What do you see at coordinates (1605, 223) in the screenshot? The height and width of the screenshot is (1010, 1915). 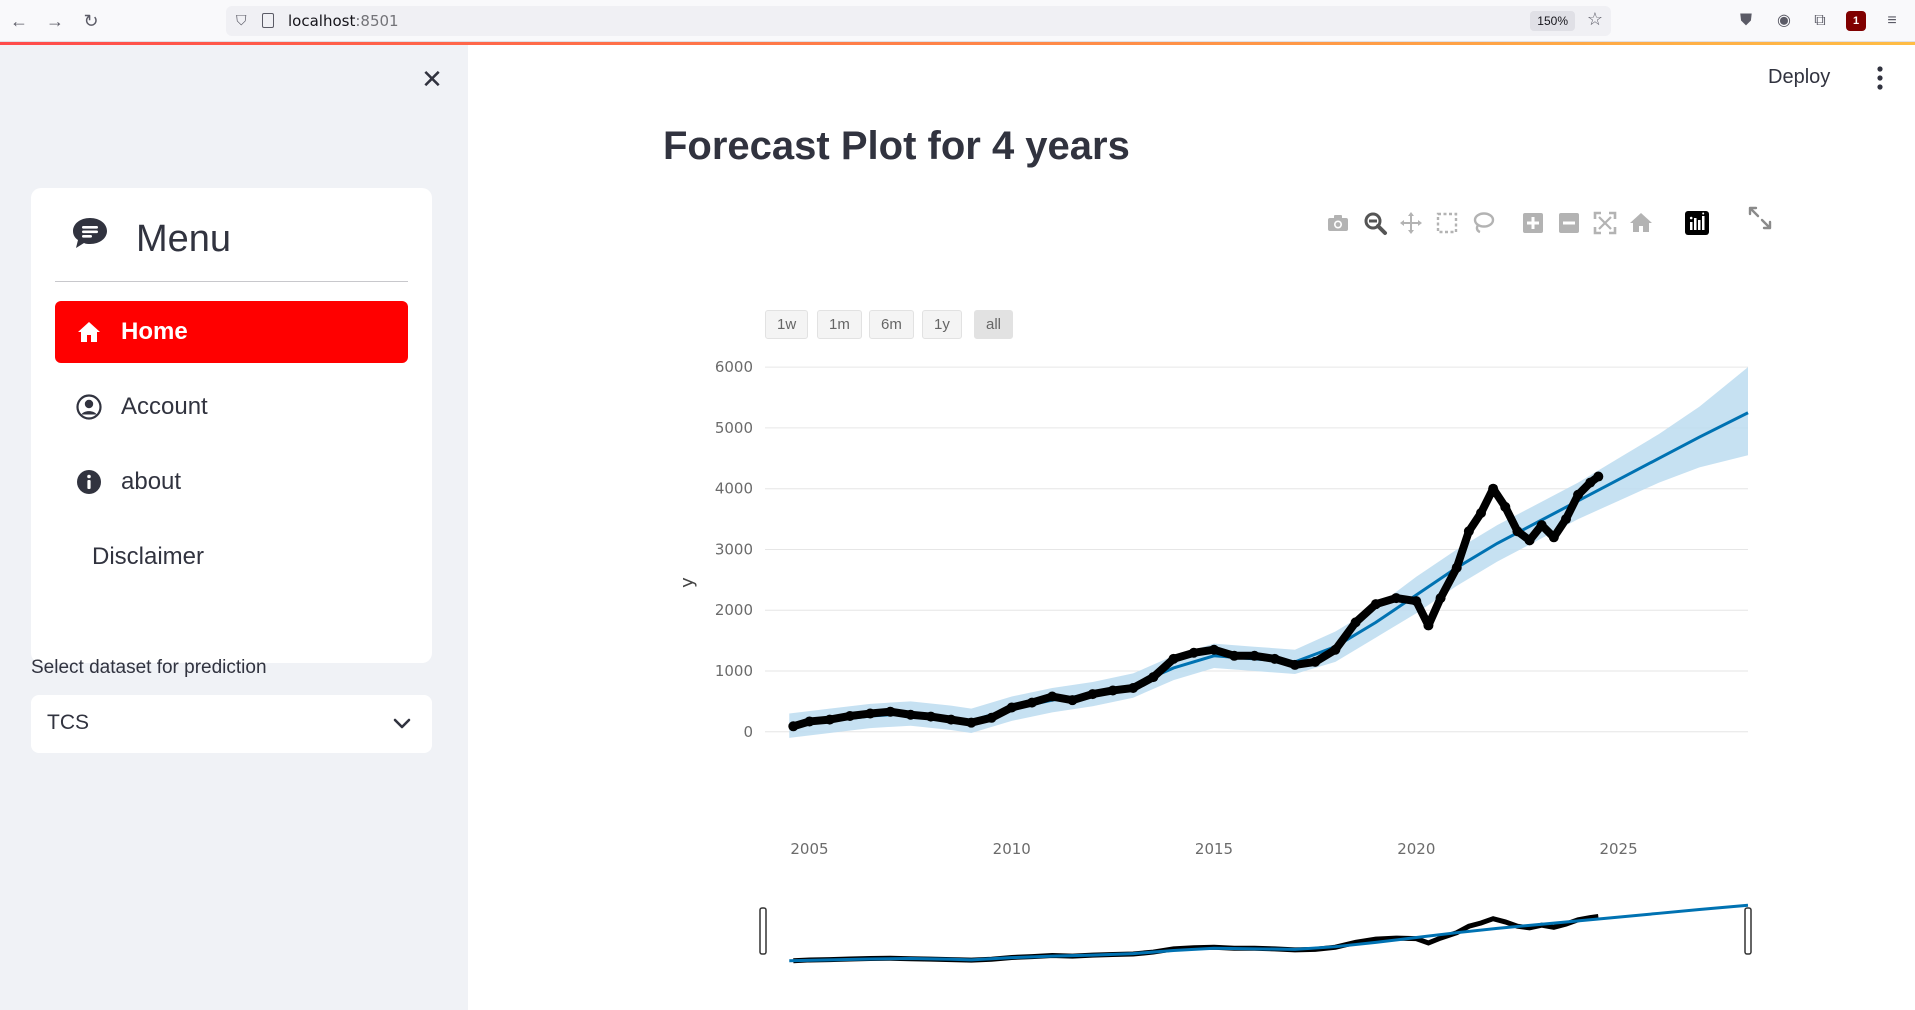 I see `autoscale-icon` at bounding box center [1605, 223].